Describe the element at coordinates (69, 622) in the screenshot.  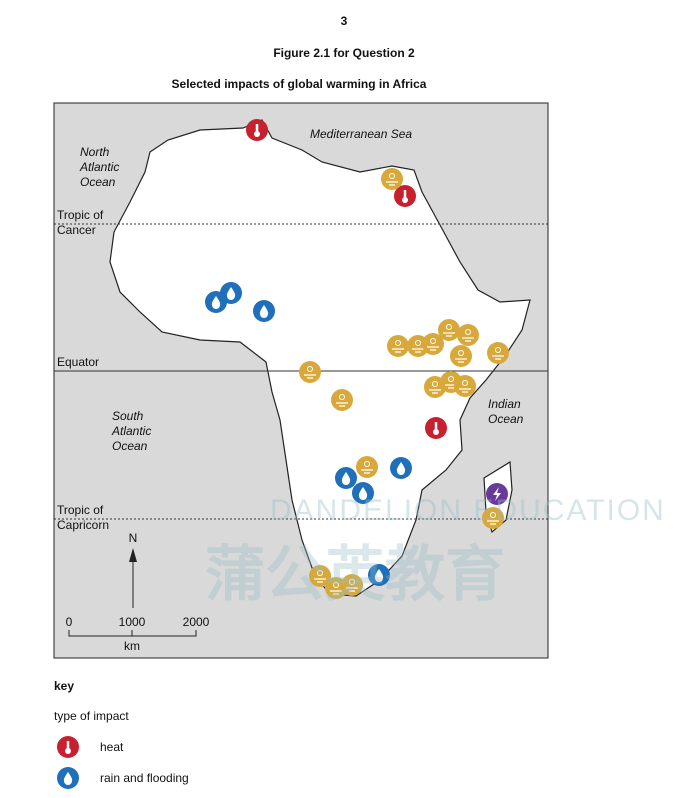
I see `scale-label: 0` at that location.